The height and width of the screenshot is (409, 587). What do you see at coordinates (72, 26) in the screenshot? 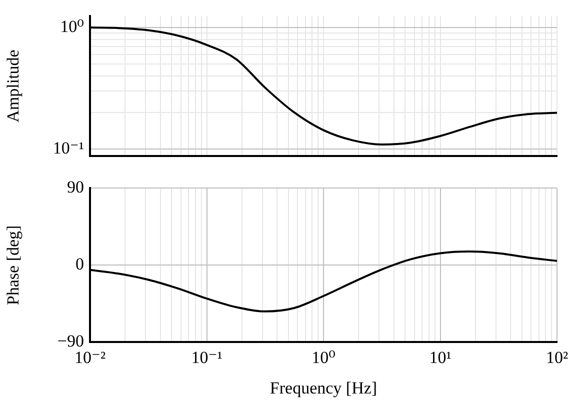
I see `y-tick-label: 10⁰` at bounding box center [72, 26].